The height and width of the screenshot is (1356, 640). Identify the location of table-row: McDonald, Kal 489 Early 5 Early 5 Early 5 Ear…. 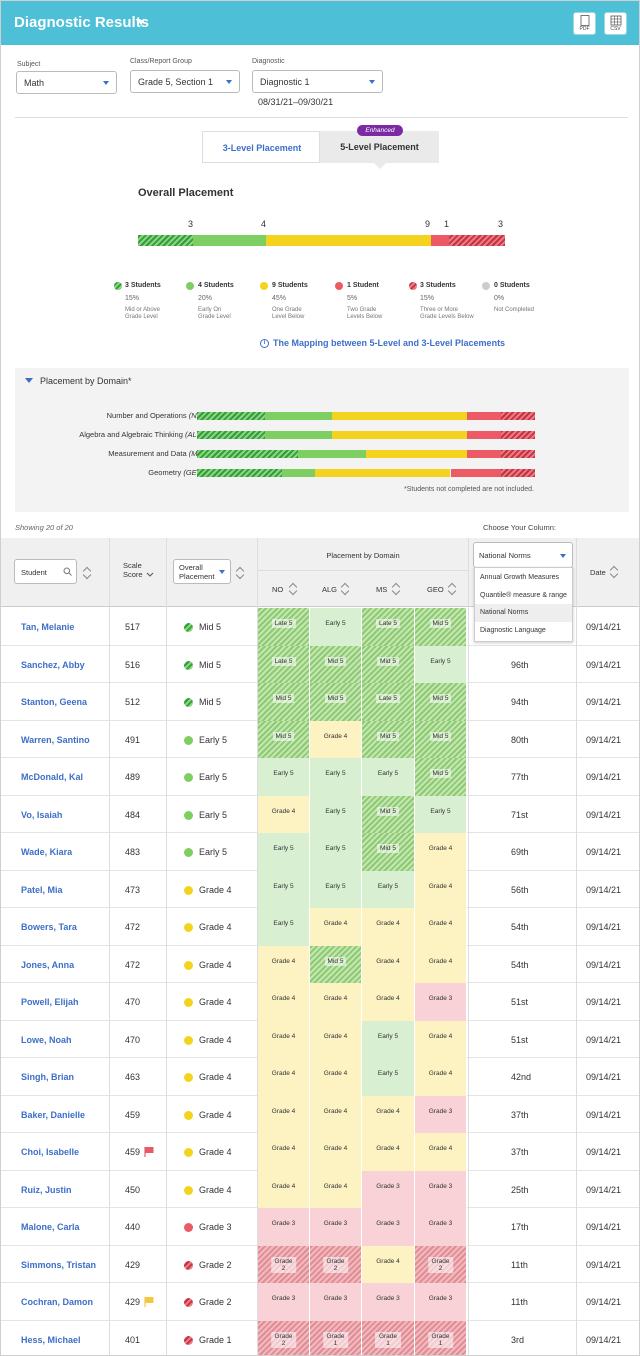
(320, 777).